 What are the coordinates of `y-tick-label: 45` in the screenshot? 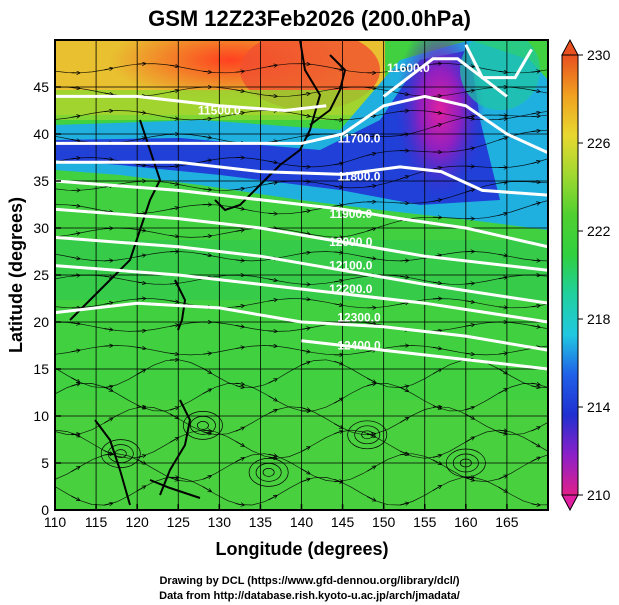 It's located at (41, 87).